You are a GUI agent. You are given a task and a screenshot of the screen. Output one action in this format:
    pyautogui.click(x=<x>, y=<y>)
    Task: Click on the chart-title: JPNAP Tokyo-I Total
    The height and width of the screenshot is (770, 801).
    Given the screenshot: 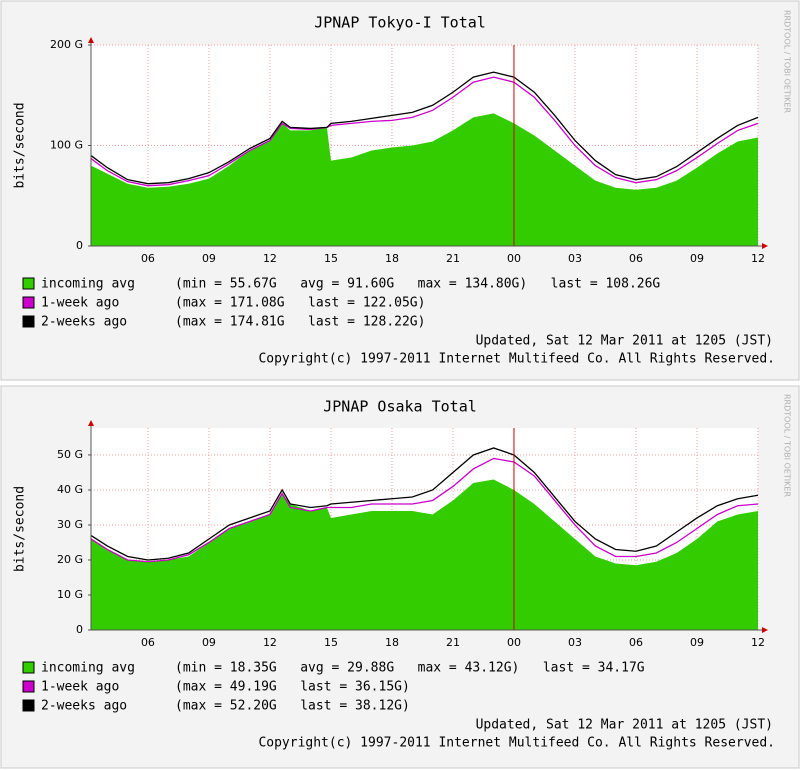 What is the action you would take?
    pyautogui.click(x=400, y=23)
    